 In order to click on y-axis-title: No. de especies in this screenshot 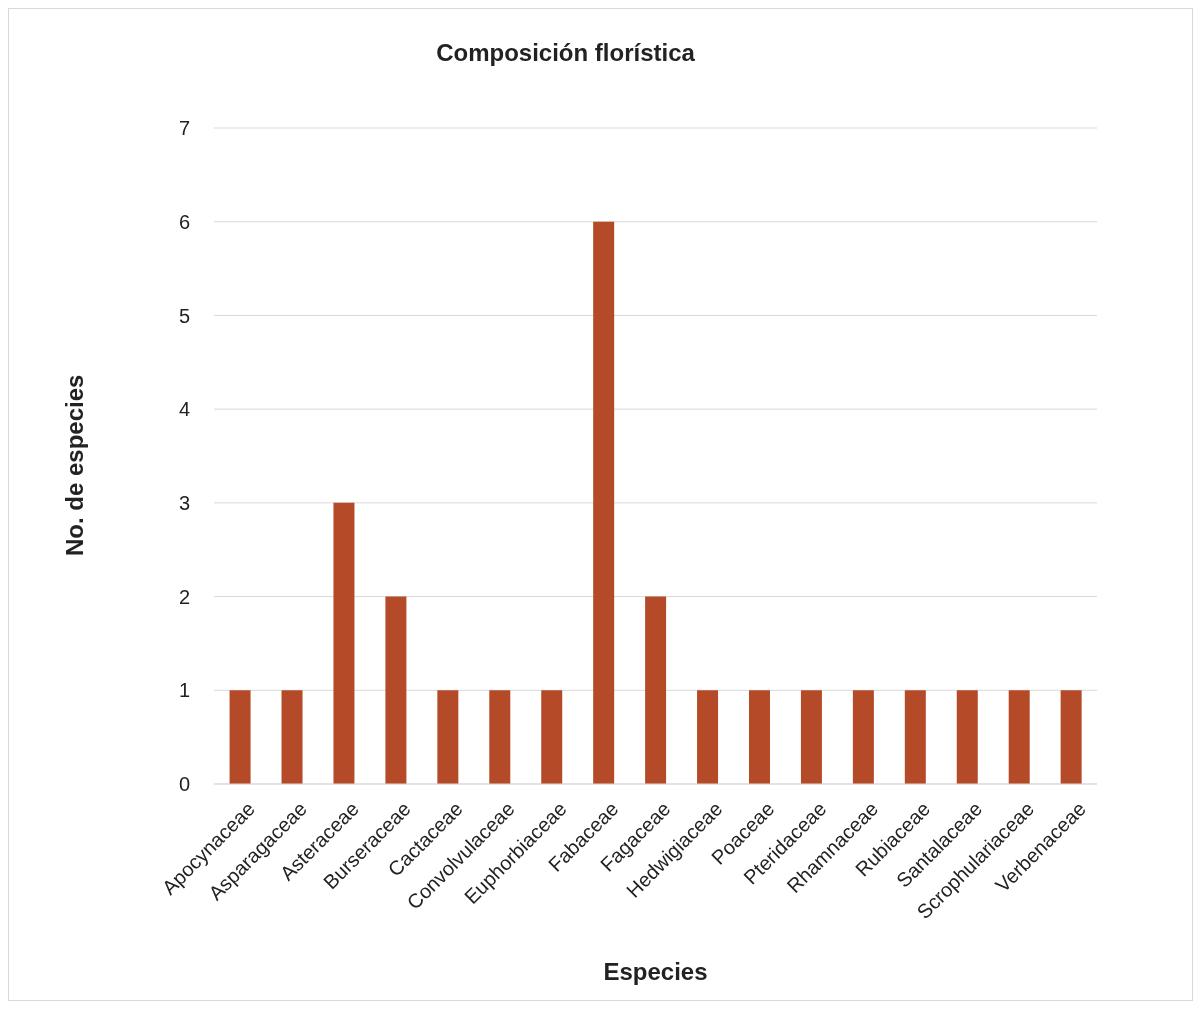, I will do `click(74, 465)`.